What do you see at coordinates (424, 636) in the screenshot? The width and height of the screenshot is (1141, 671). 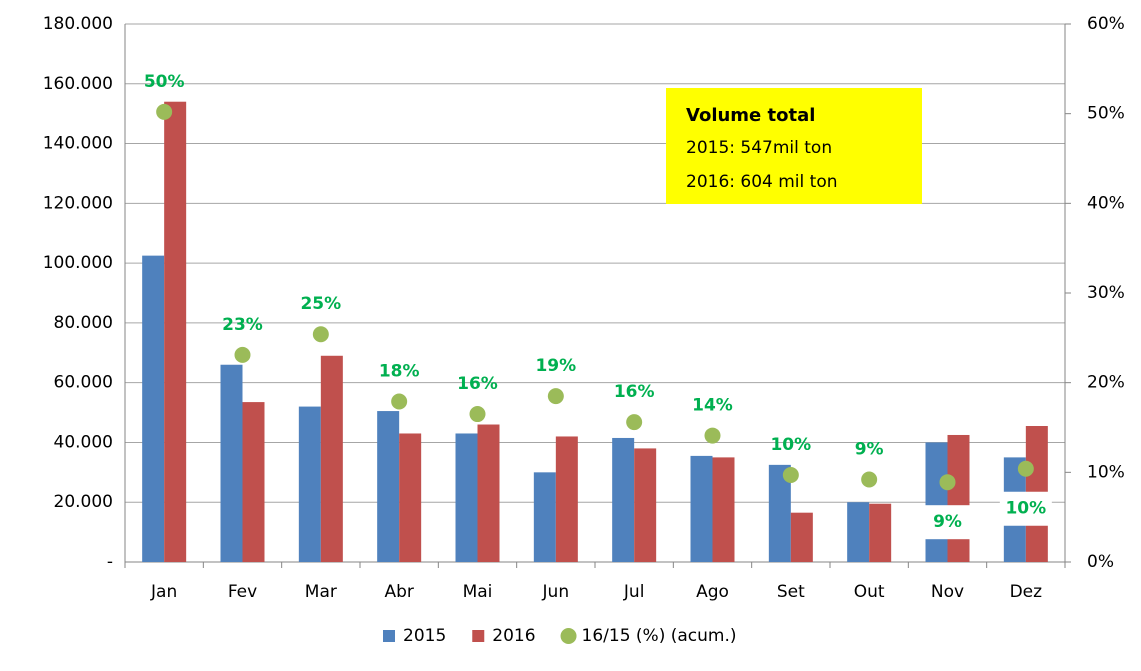 I see `legend-label: 2015` at bounding box center [424, 636].